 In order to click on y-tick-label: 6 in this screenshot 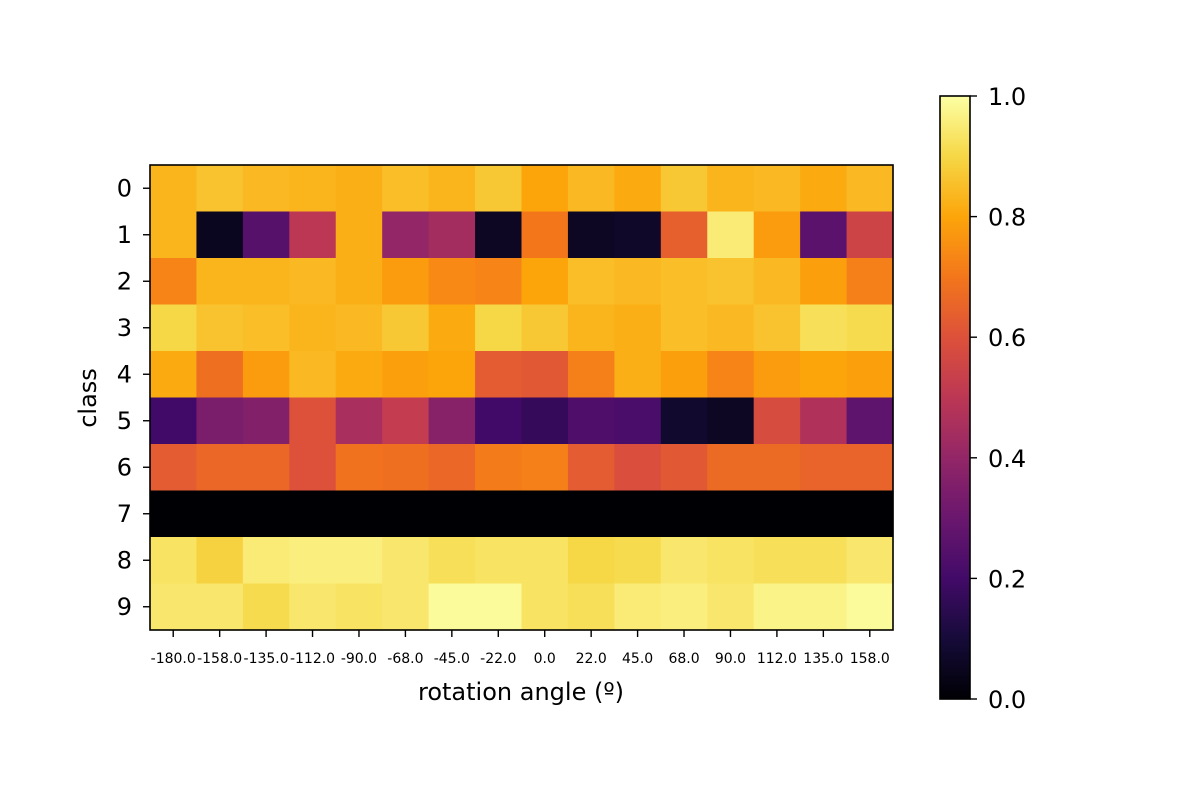, I will do `click(124, 467)`.